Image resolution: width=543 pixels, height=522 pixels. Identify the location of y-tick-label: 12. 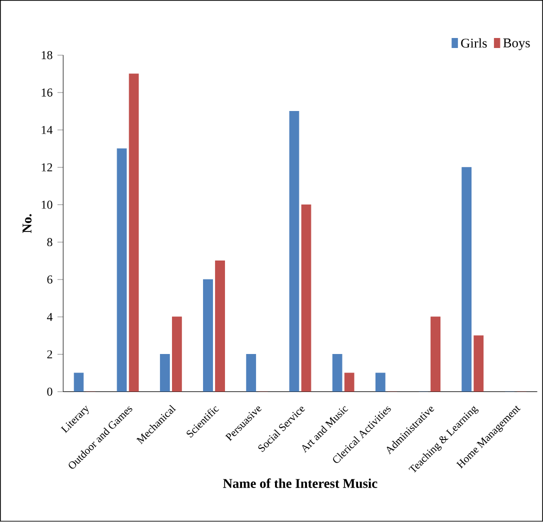
(47, 168).